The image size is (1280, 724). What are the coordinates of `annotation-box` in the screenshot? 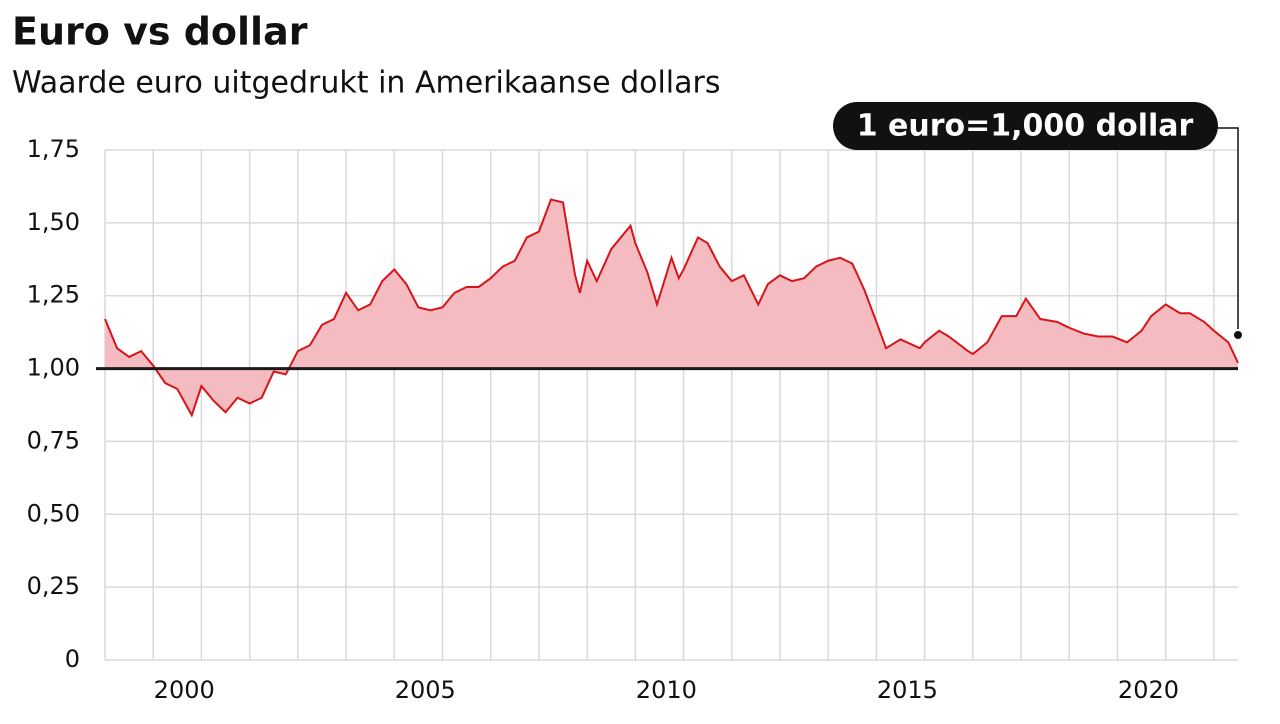 It's located at (1025, 126).